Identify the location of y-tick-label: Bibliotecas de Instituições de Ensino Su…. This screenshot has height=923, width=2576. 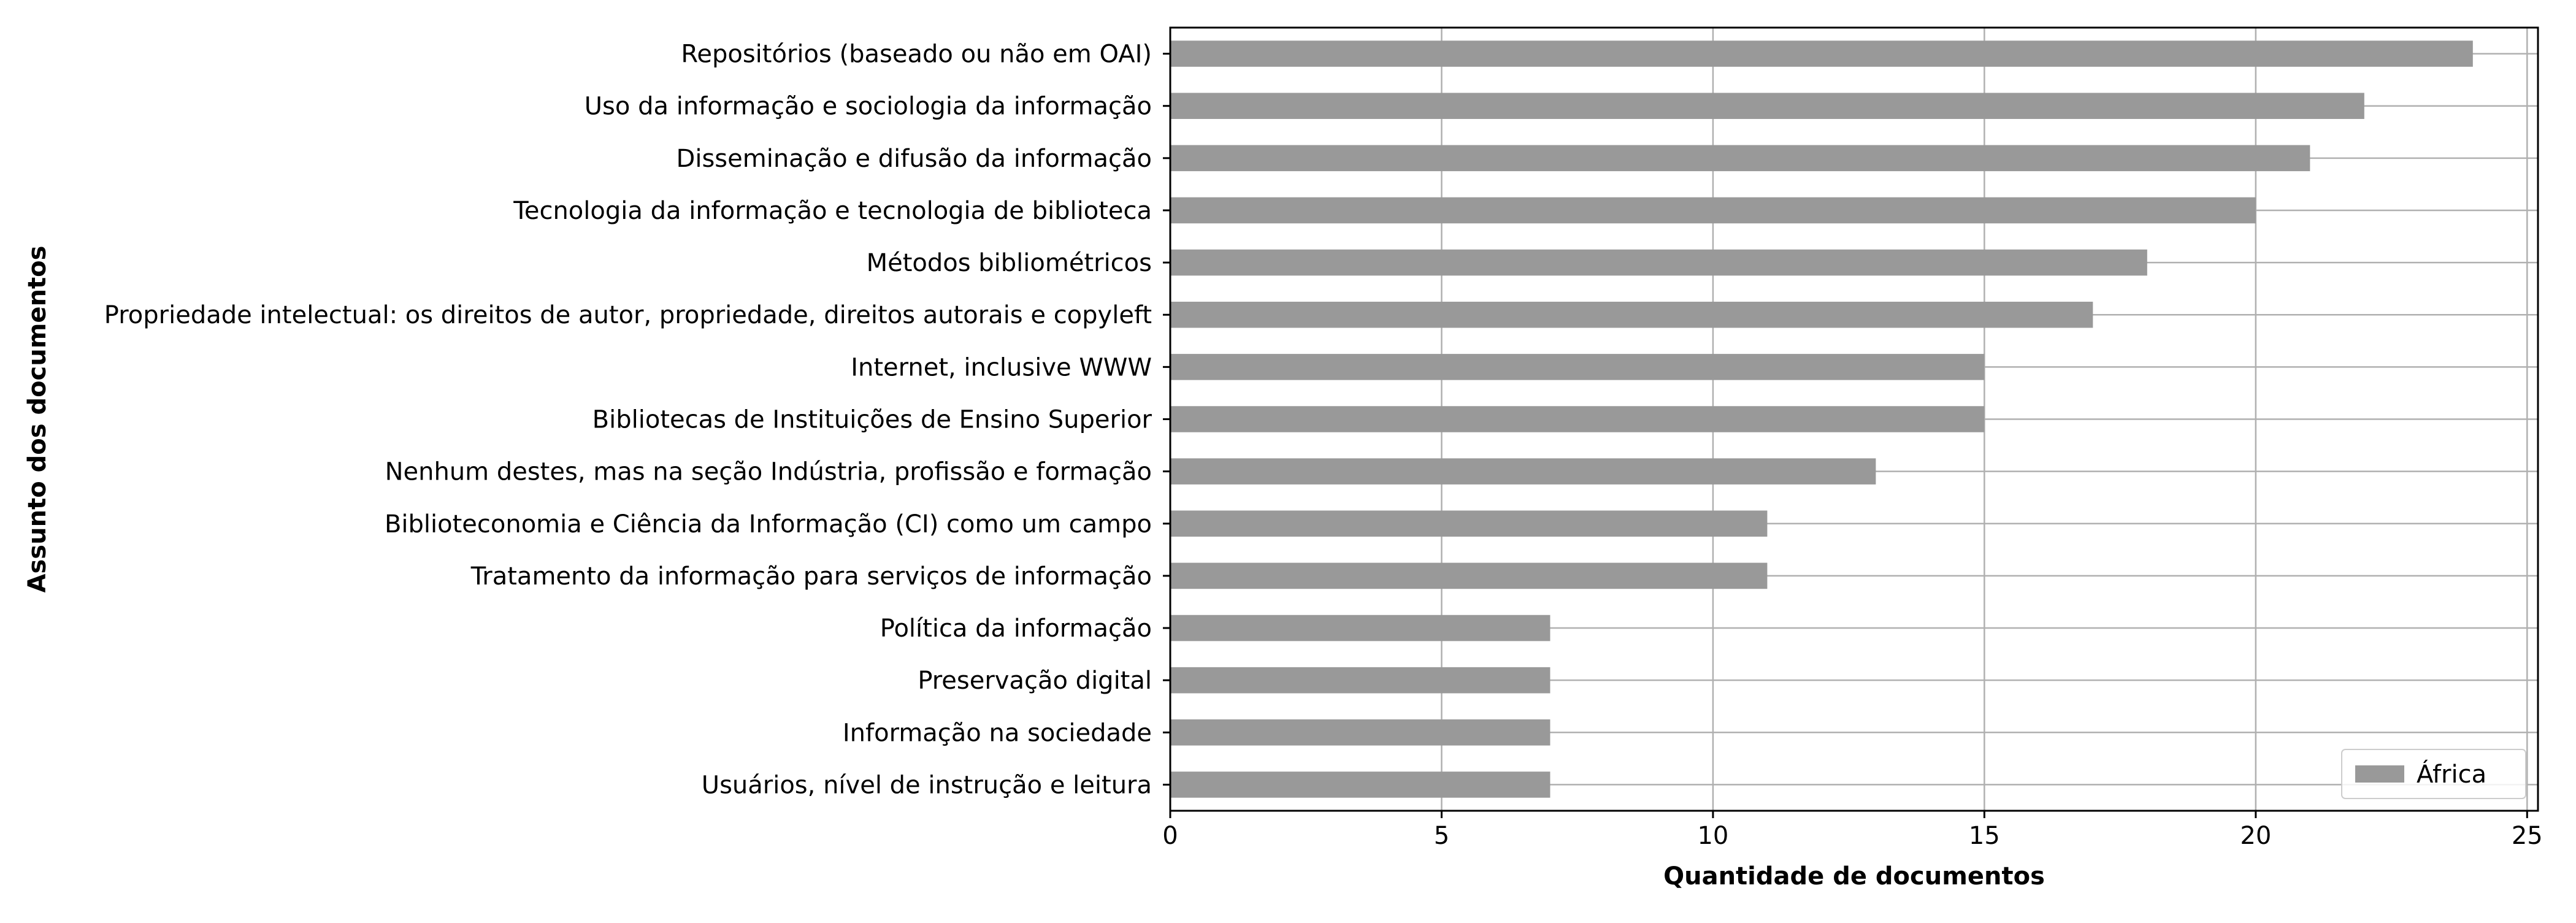
(872, 420).